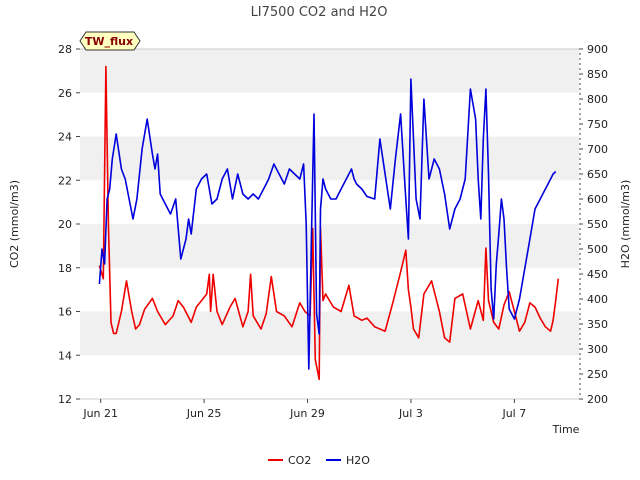  Describe the element at coordinates (597, 49) in the screenshot. I see `y2-tick-label: 900` at that location.